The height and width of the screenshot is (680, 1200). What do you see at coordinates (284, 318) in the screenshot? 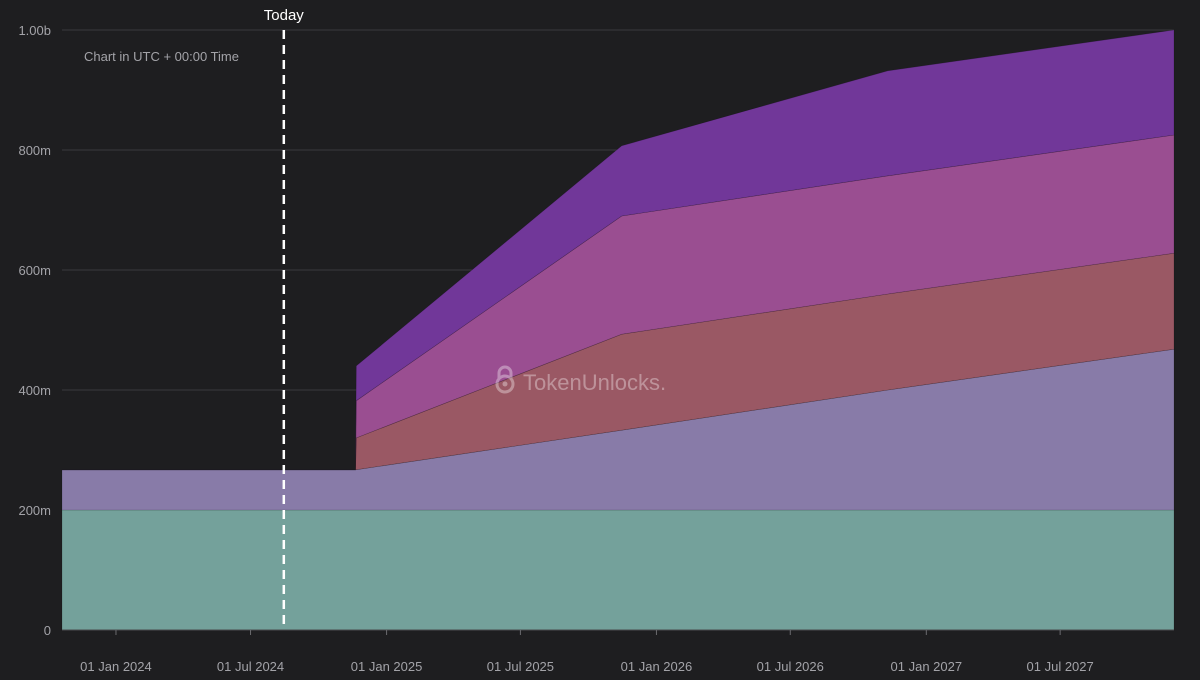
I see `today-marker: Today` at bounding box center [284, 318].